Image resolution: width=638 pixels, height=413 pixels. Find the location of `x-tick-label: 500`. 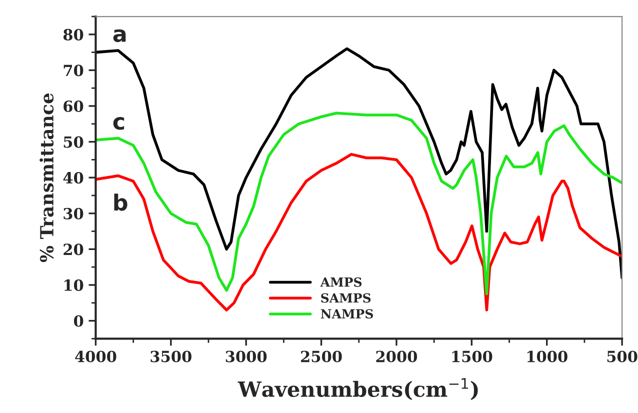

x-tick-label: 500 is located at coordinates (622, 356).